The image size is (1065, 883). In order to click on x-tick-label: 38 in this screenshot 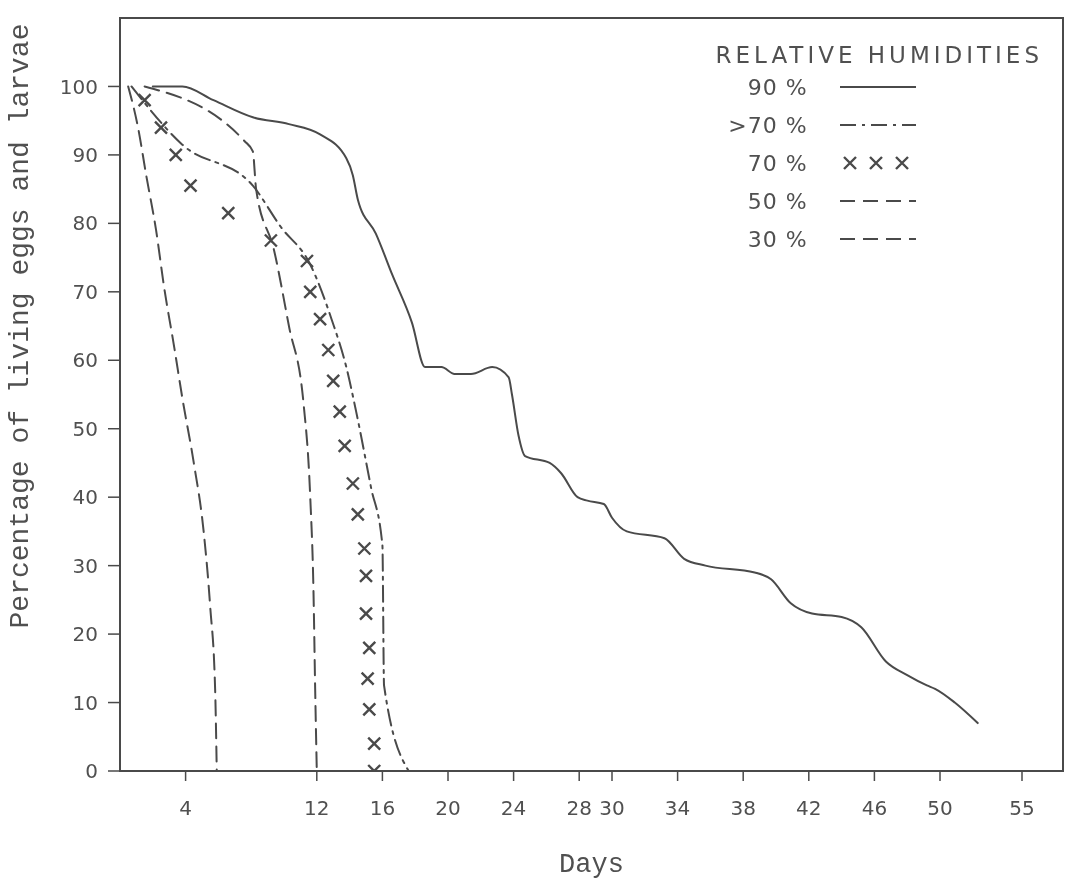, I will do `click(743, 808)`.